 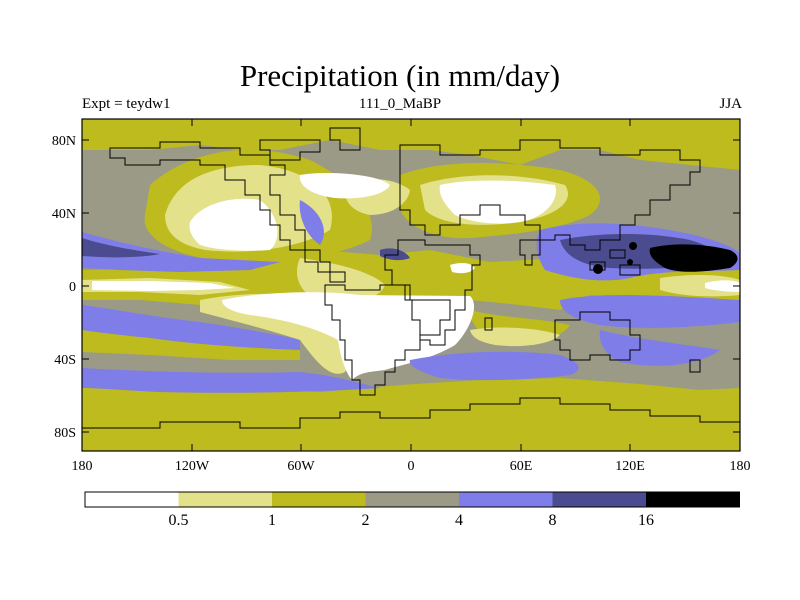 What do you see at coordinates (310, 144) in the screenshot?
I see `coast-arctic-islands` at bounding box center [310, 144].